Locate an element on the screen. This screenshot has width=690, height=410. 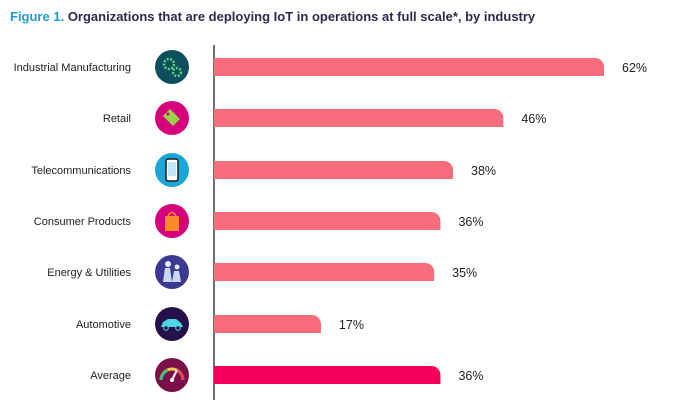
bar-industrial-manufacturing is located at coordinates (409, 67).